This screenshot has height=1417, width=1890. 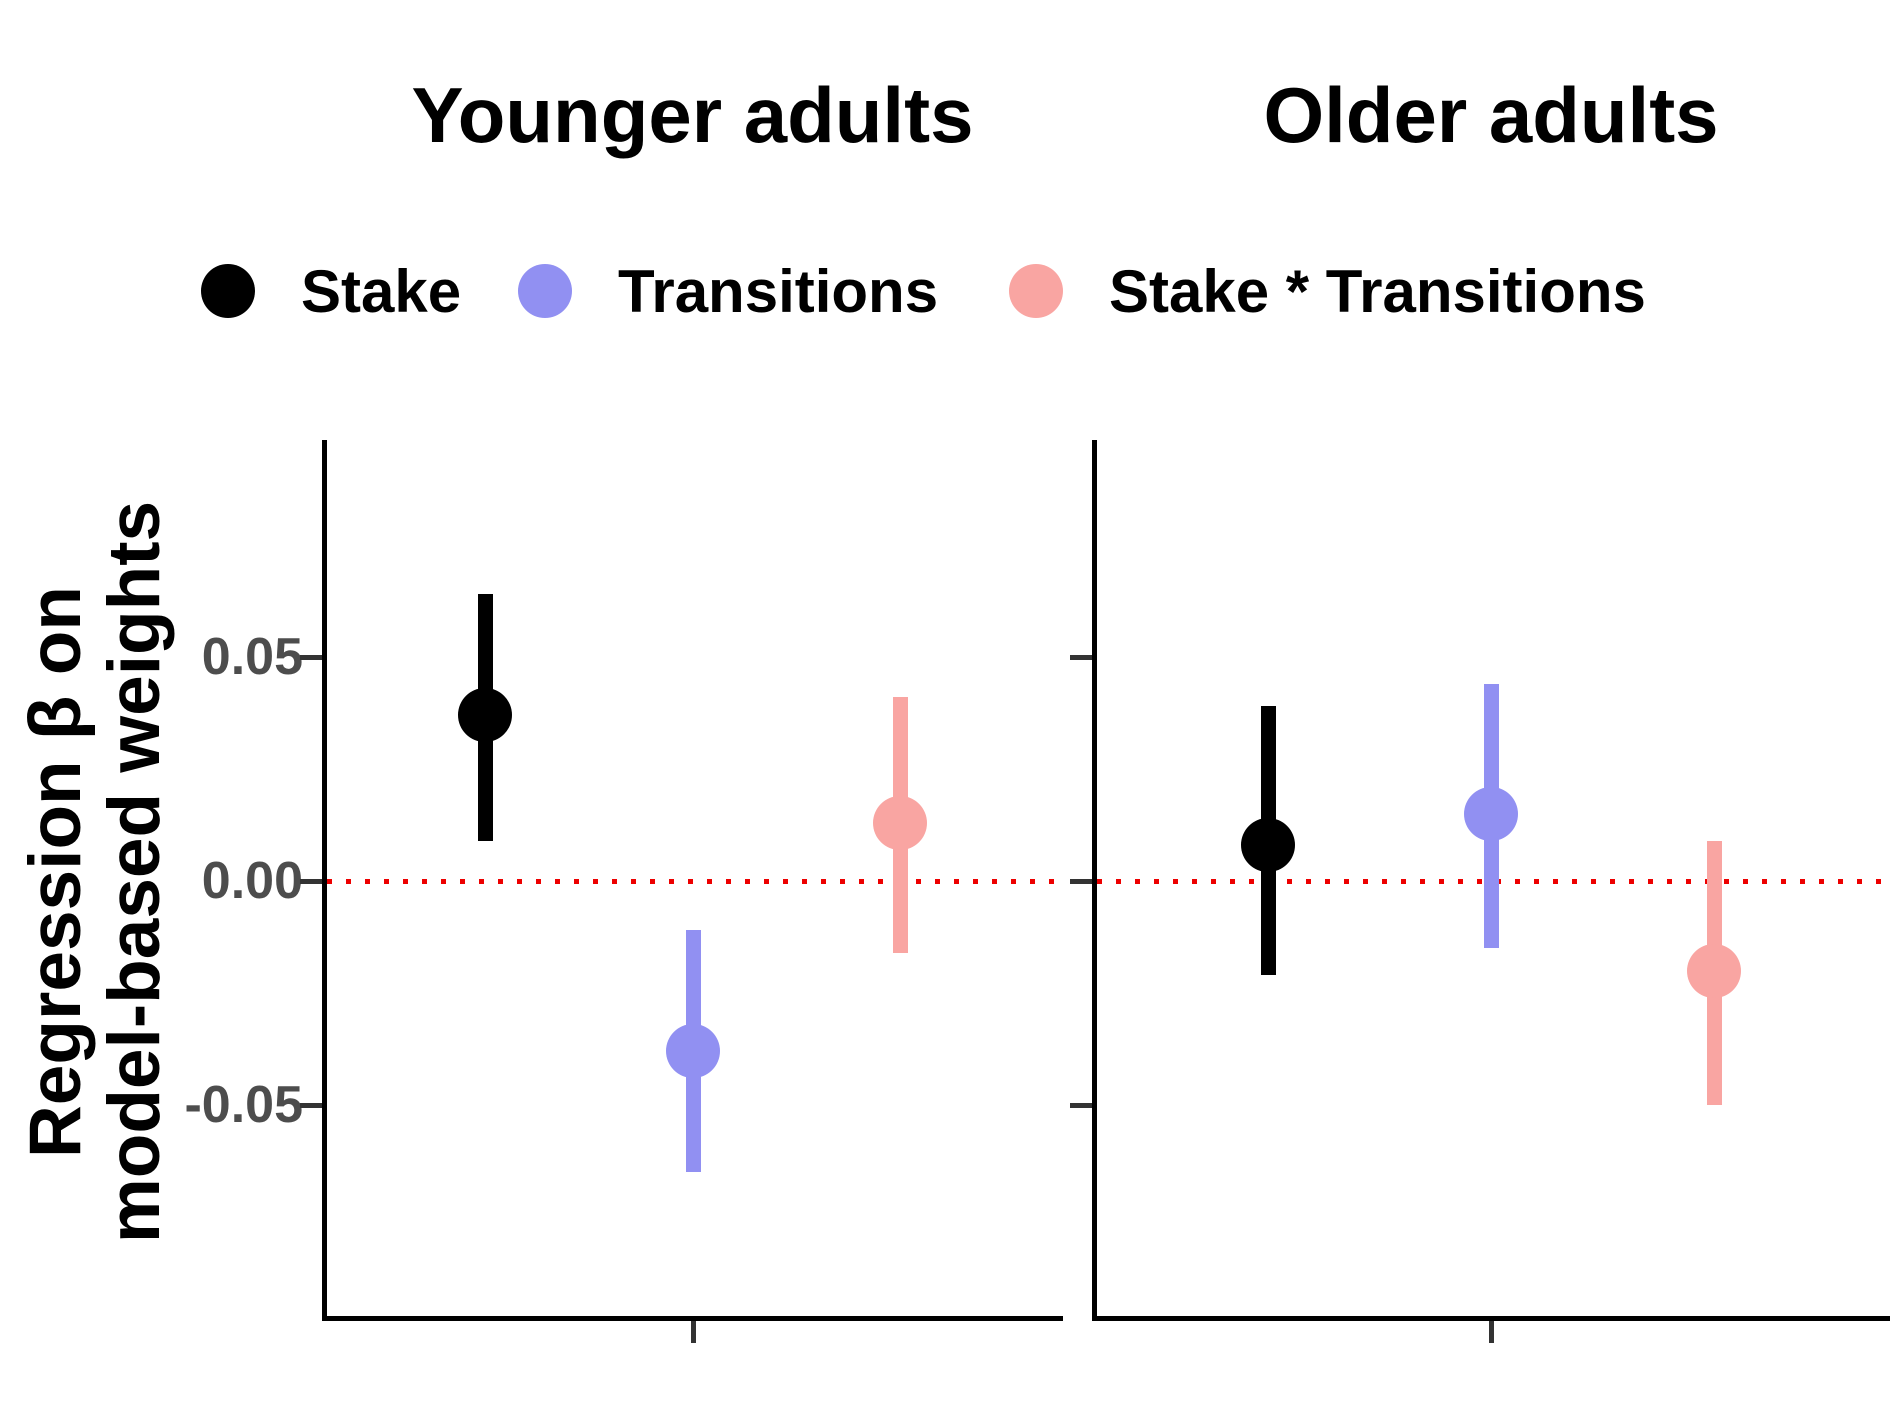 I want to click on legend-label: Stake * Transitions, so click(x=1377, y=291).